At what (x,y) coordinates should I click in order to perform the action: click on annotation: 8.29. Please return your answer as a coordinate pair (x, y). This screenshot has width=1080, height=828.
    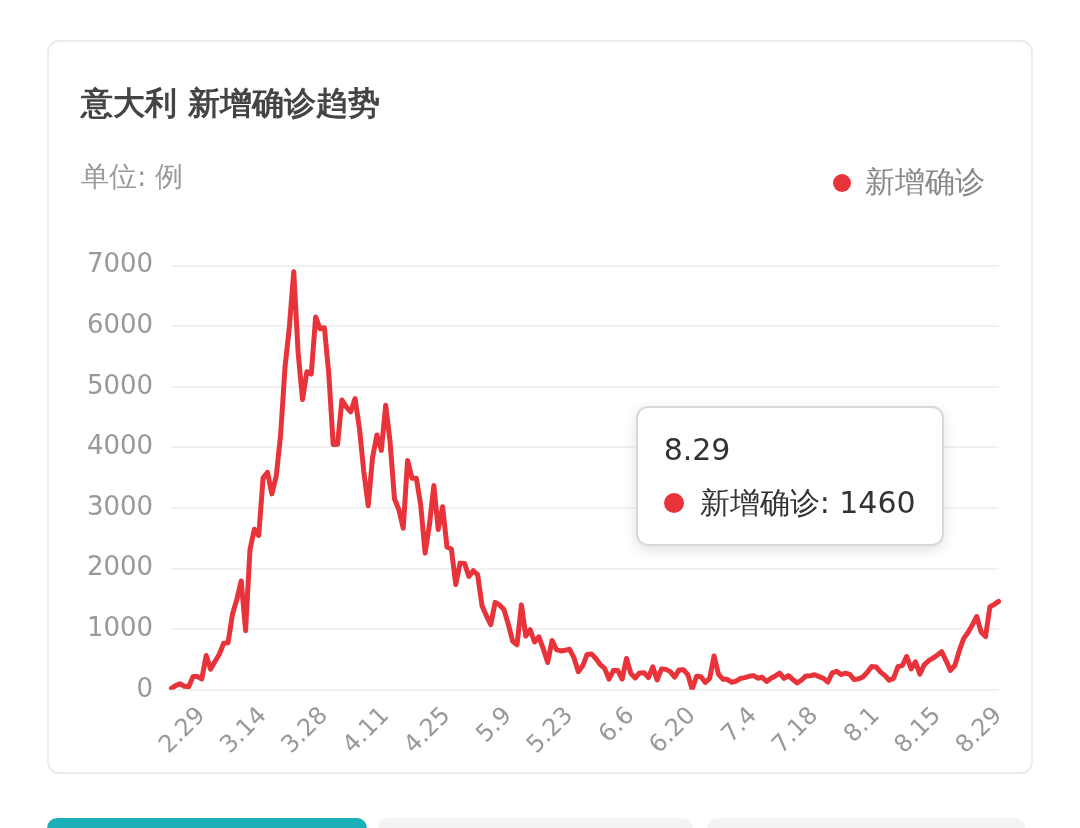
    Looking at the image, I should click on (697, 449).